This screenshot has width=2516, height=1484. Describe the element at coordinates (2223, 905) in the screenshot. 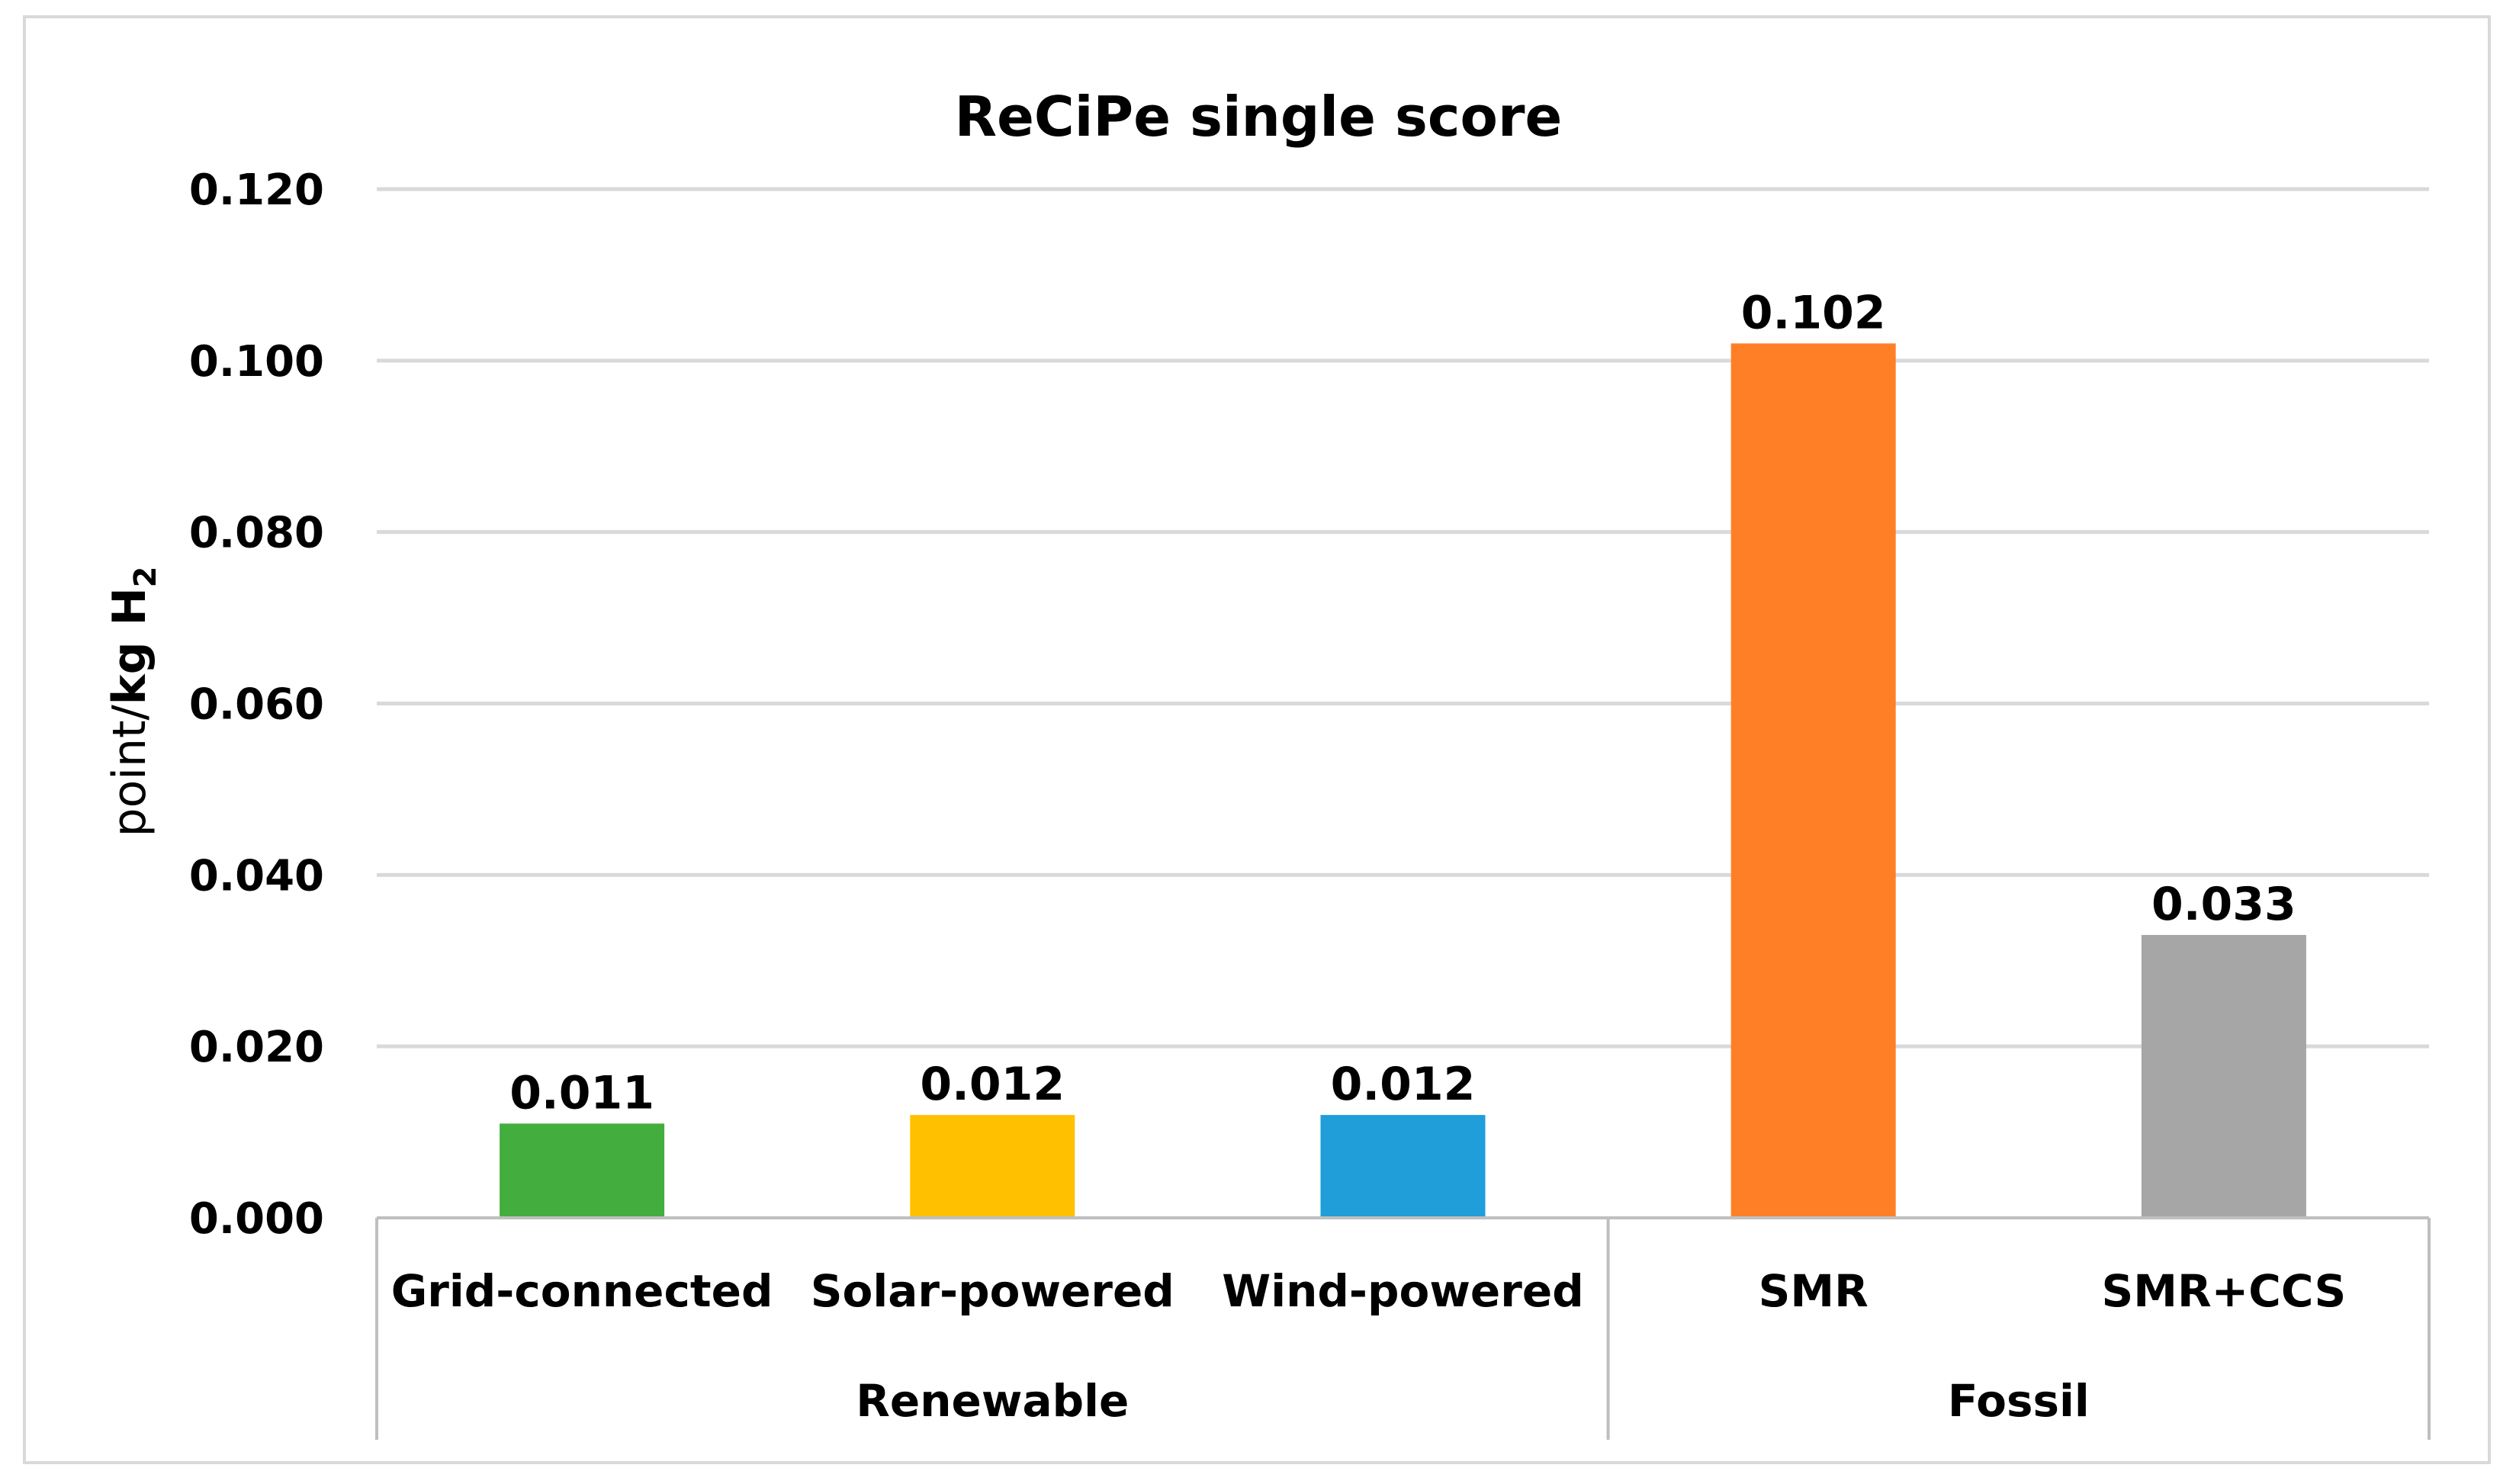

I see `value-label: 0.033` at that location.